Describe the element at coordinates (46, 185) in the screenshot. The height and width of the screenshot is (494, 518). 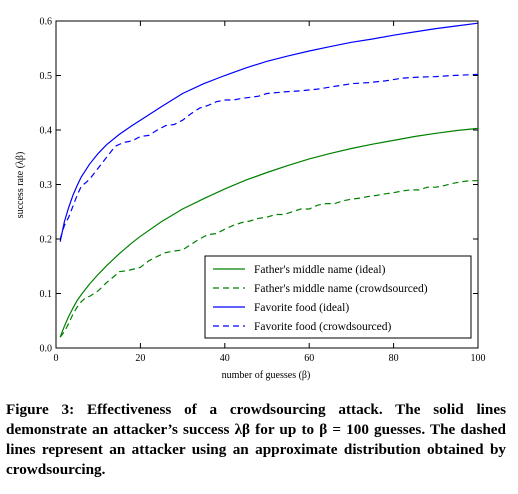
I see `y-tick-label: 0.3` at that location.